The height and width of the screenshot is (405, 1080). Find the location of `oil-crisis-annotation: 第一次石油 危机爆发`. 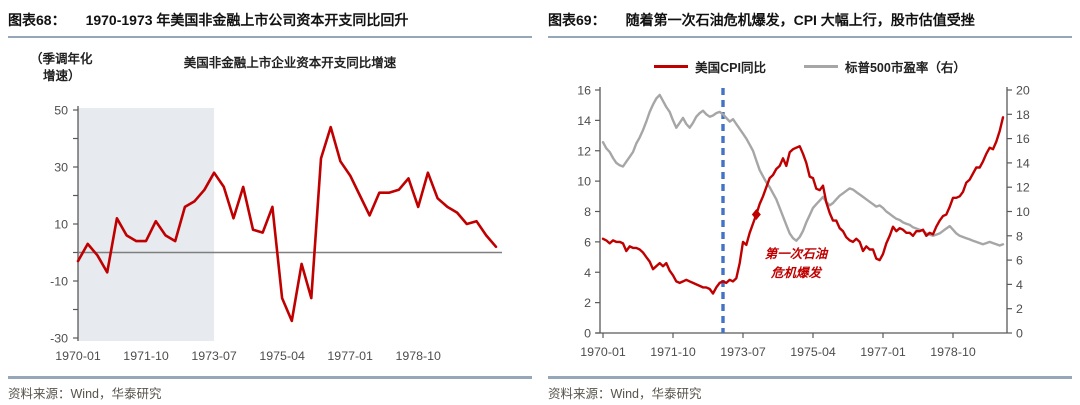

oil-crisis-annotation: 第一次石油 危机爆发 is located at coordinates (796, 264).